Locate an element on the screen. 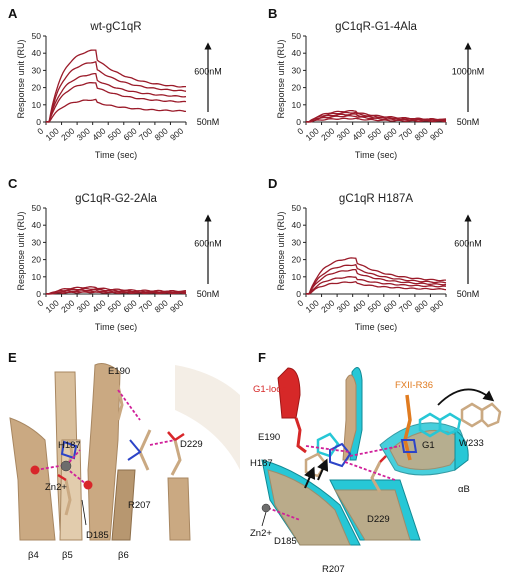 Image resolution: width=520 pixels, height=586 pixels. label-h187: H187 is located at coordinates (69, 445).